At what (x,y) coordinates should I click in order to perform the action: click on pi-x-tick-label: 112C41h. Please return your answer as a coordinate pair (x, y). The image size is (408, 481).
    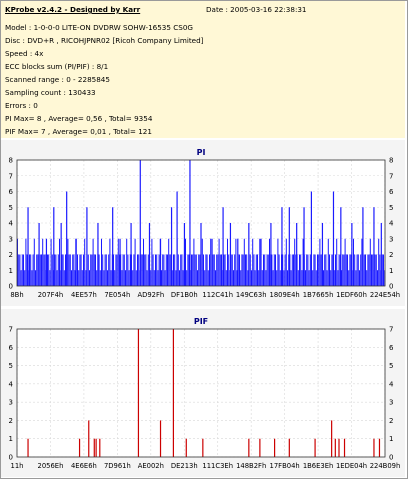
    Looking at the image, I should click on (217, 295).